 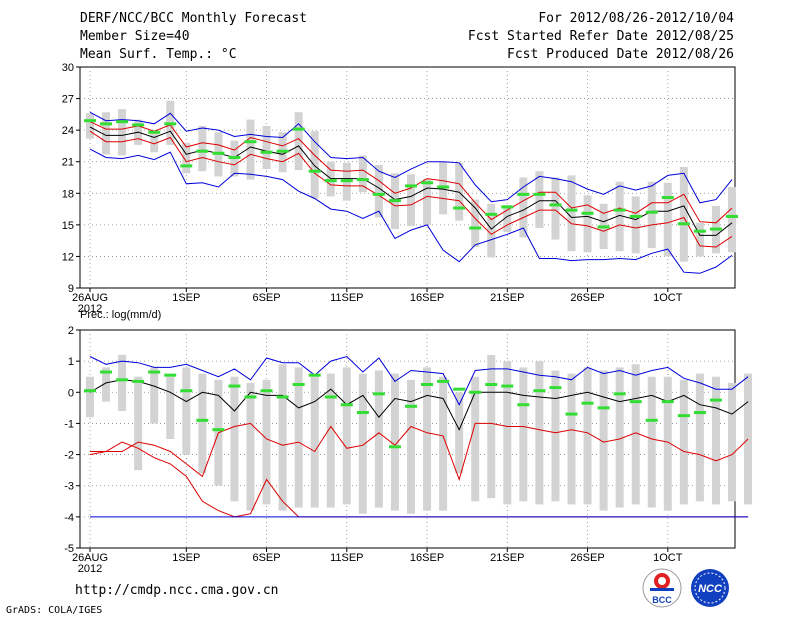 I want to click on precip-label: Prec.: log(mm/d), so click(x=120, y=315).